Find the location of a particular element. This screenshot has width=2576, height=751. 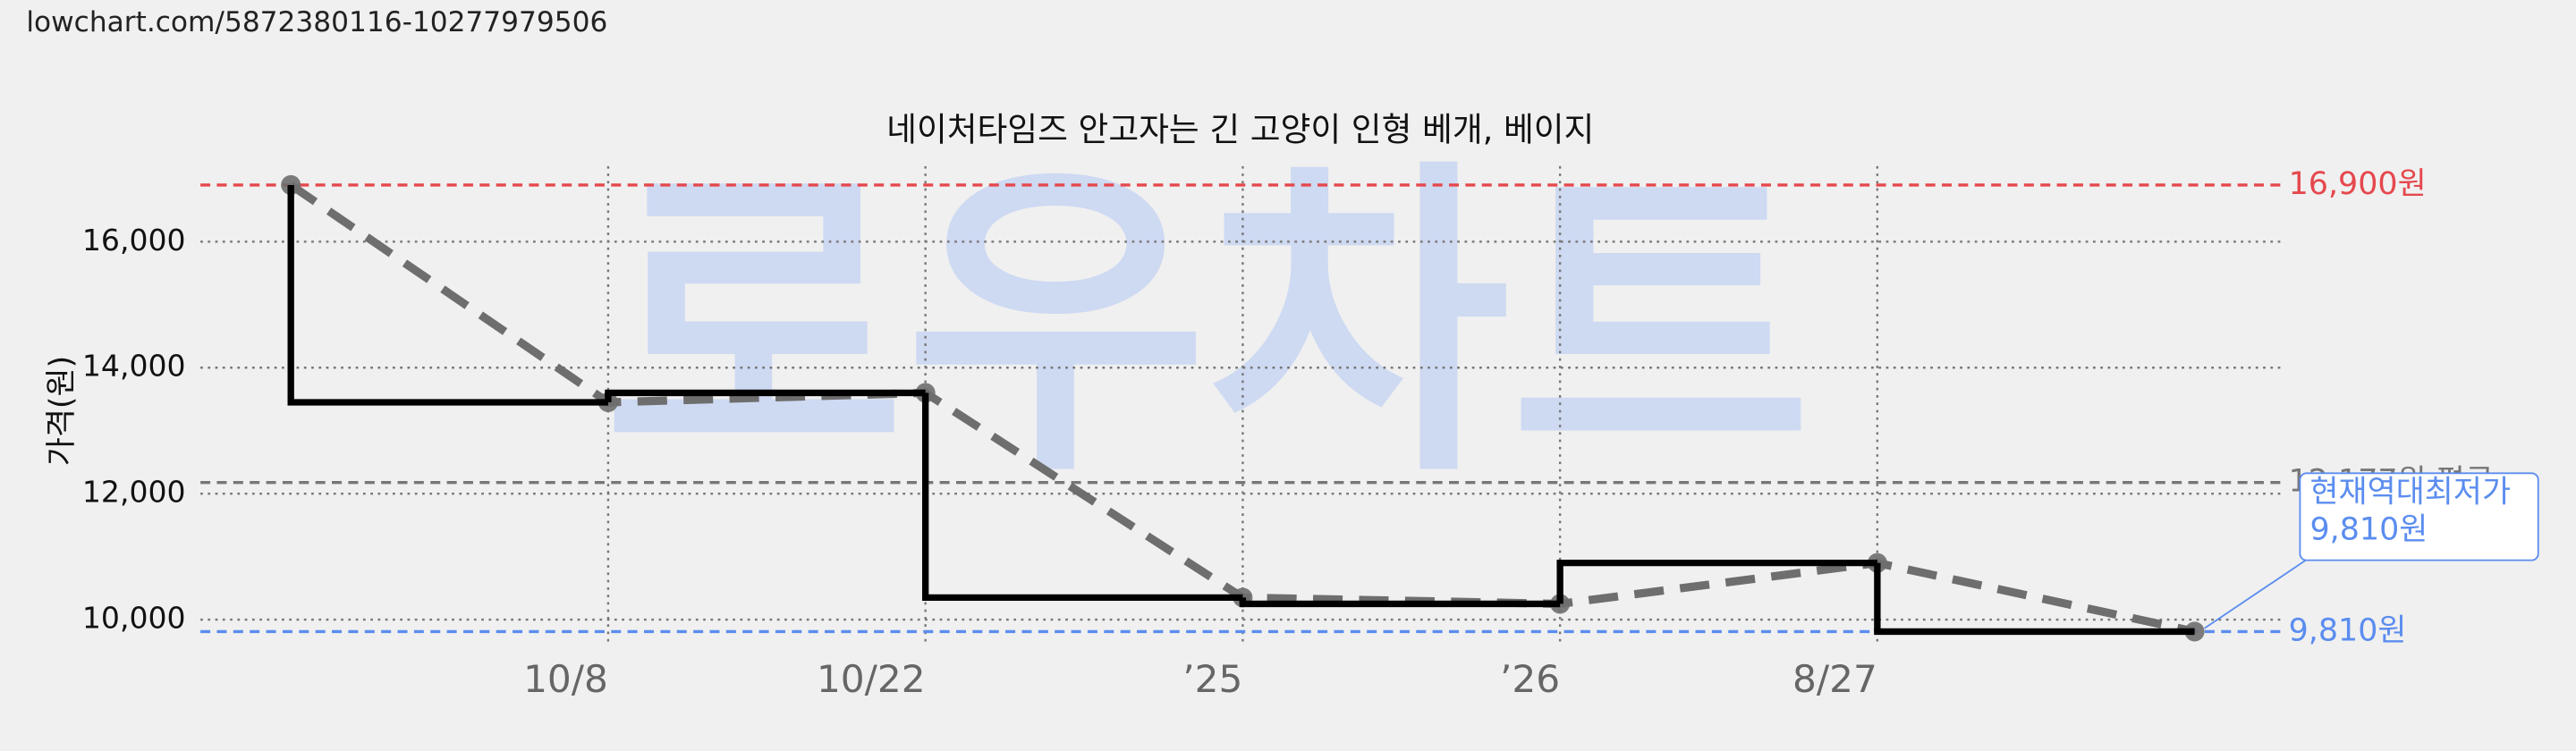

y-tick-label: 14,000 is located at coordinates (134, 366).